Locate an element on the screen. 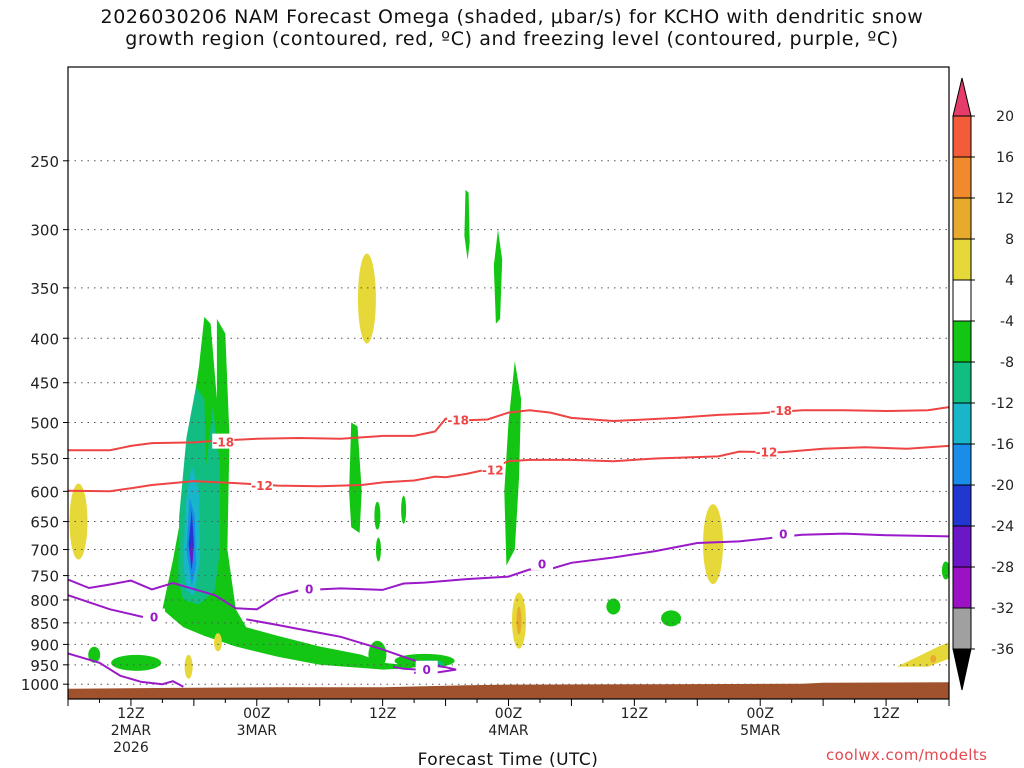 Image resolution: width=1024 pixels, height=768 pixels. freezing-label-4: 0 is located at coordinates (783, 535).